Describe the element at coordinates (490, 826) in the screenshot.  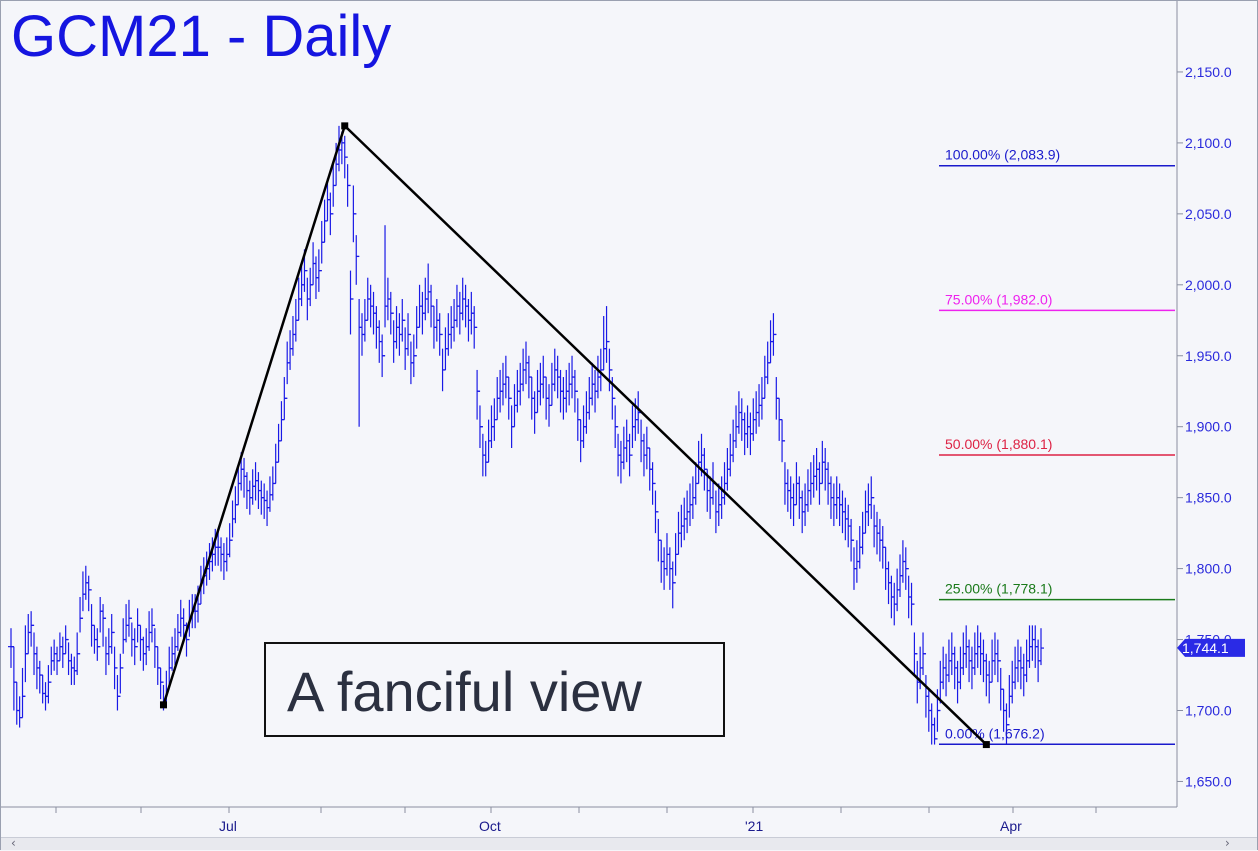
I see `x-tick-label: Oct` at that location.